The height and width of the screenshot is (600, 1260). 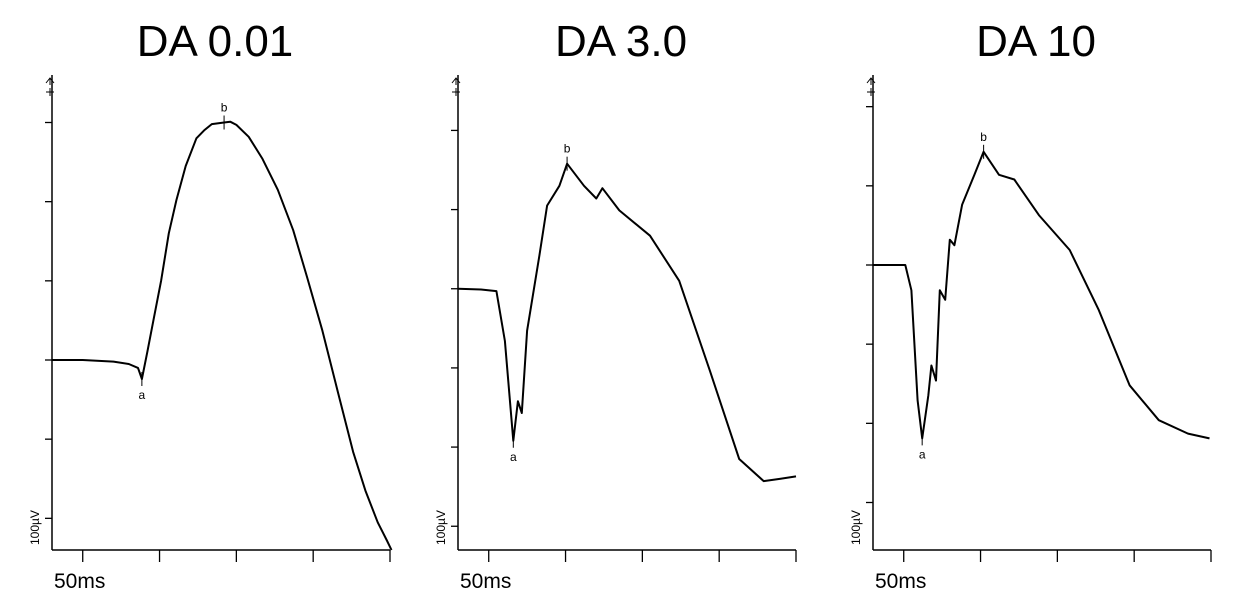 I want to click on panel-title: DA 10, so click(x=1036, y=41).